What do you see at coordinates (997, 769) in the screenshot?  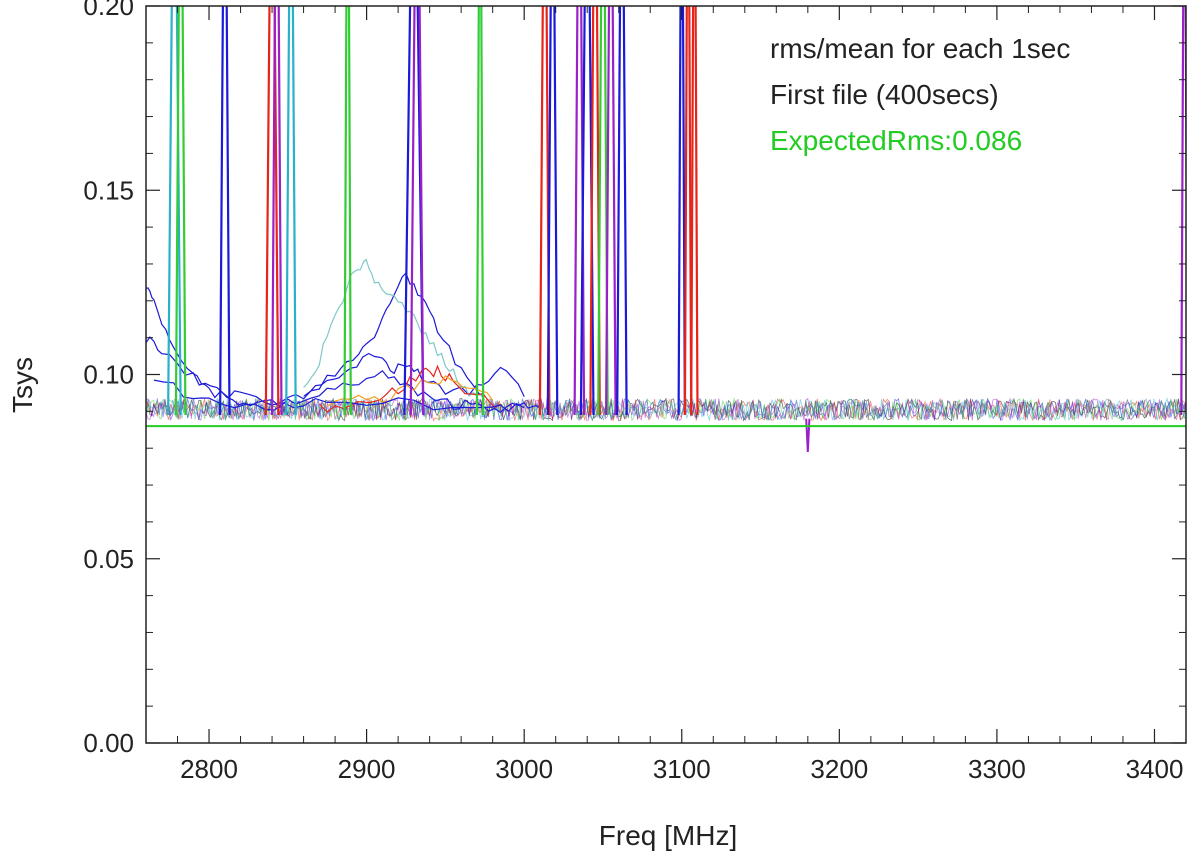 I see `x-tick-label: 3300` at bounding box center [997, 769].